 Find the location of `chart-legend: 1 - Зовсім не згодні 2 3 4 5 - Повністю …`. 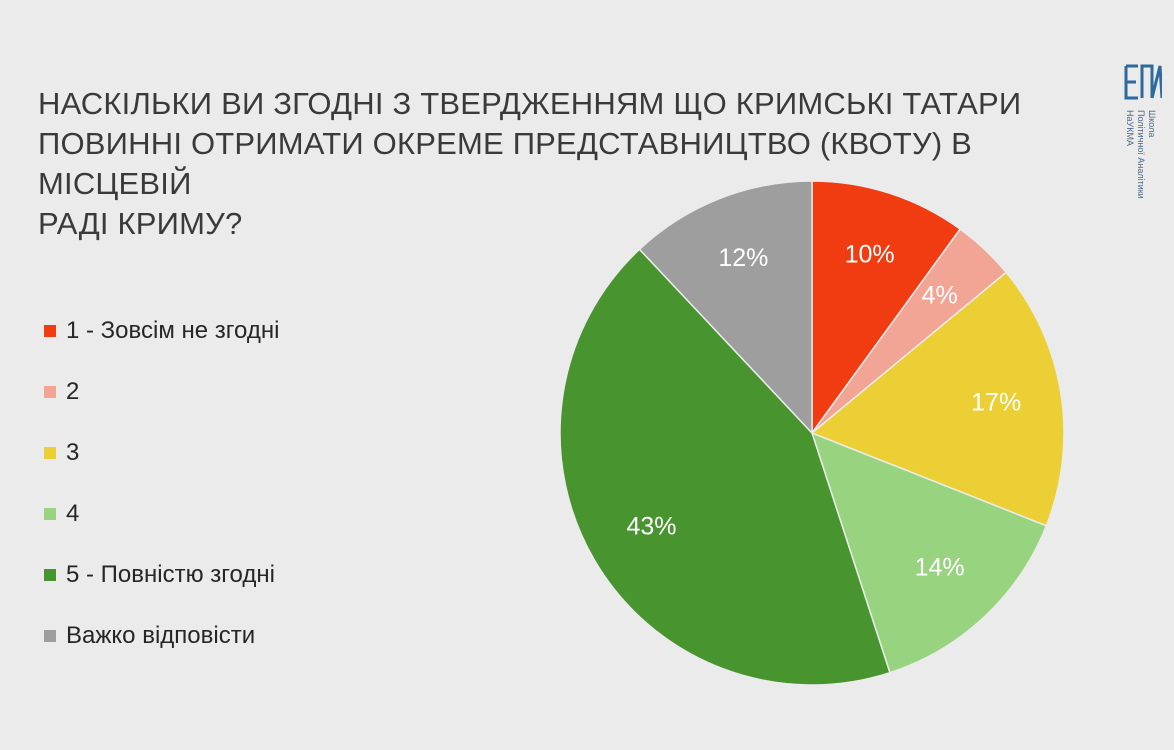

chart-legend: 1 - Зовсім не згодні 2 3 4 5 - Повністю … is located at coordinates (161, 499).